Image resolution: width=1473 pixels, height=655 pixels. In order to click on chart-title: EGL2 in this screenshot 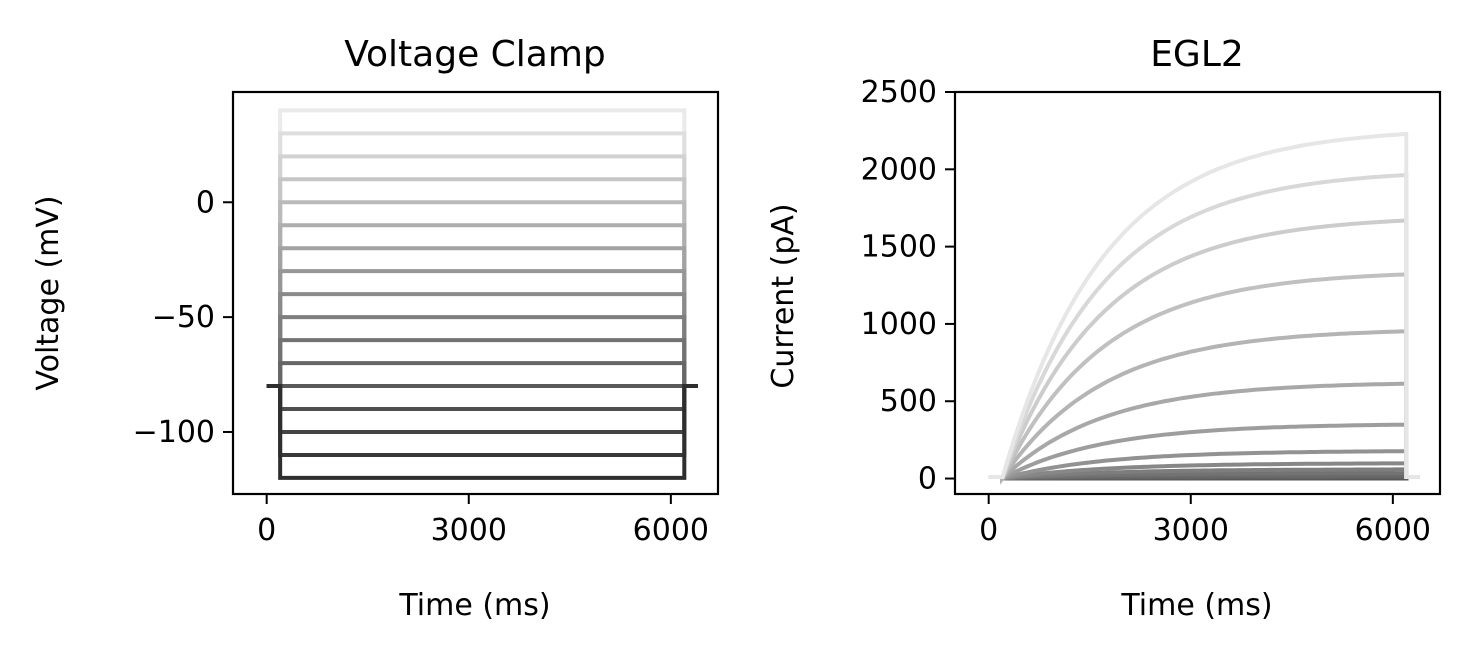, I will do `click(1197, 54)`.